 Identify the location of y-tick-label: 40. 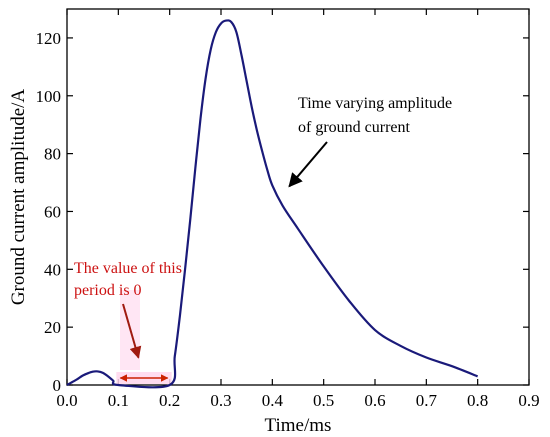
(52, 269).